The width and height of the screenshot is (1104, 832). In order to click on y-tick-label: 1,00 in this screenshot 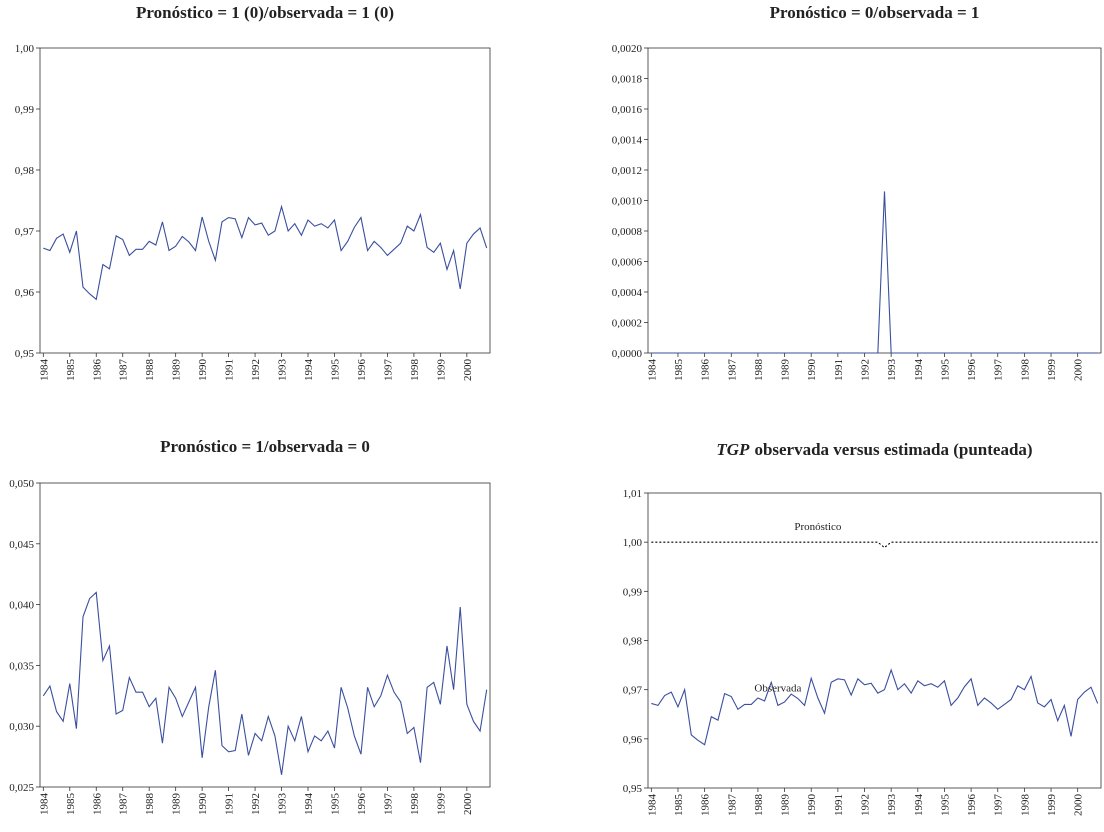, I will do `click(633, 543)`.